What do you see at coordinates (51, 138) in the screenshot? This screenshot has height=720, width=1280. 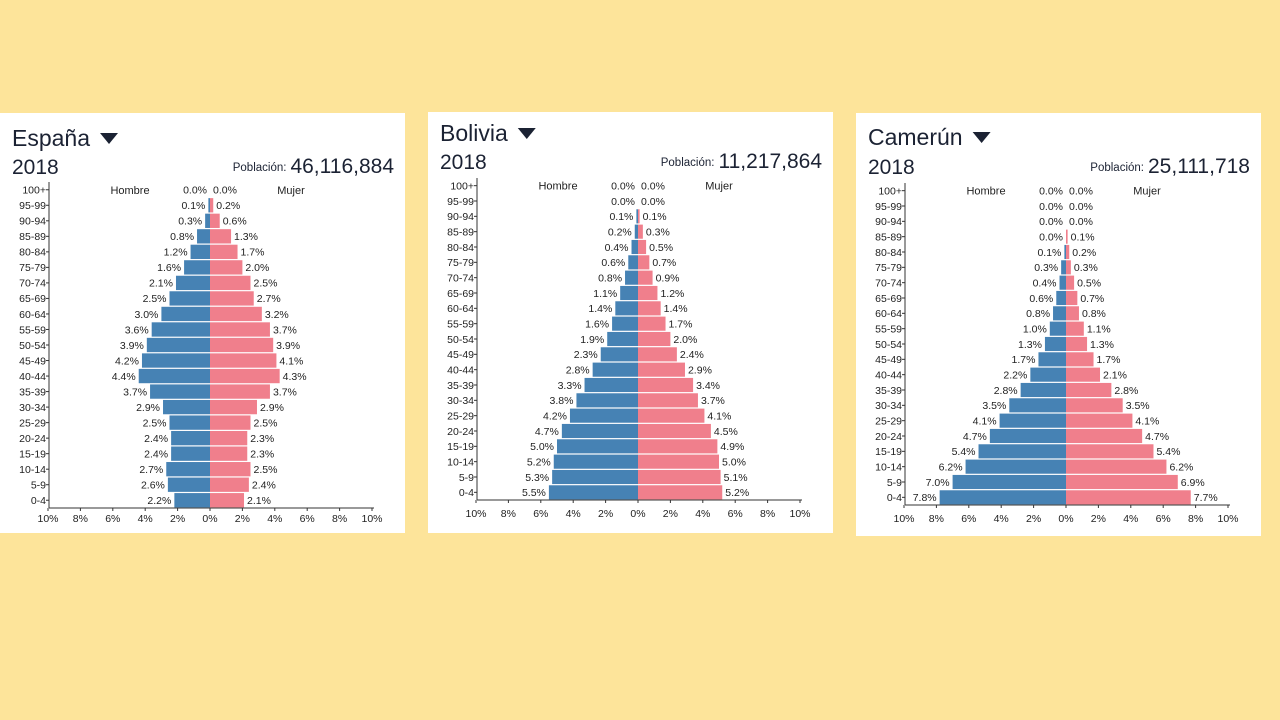 I see `country-title: España` at bounding box center [51, 138].